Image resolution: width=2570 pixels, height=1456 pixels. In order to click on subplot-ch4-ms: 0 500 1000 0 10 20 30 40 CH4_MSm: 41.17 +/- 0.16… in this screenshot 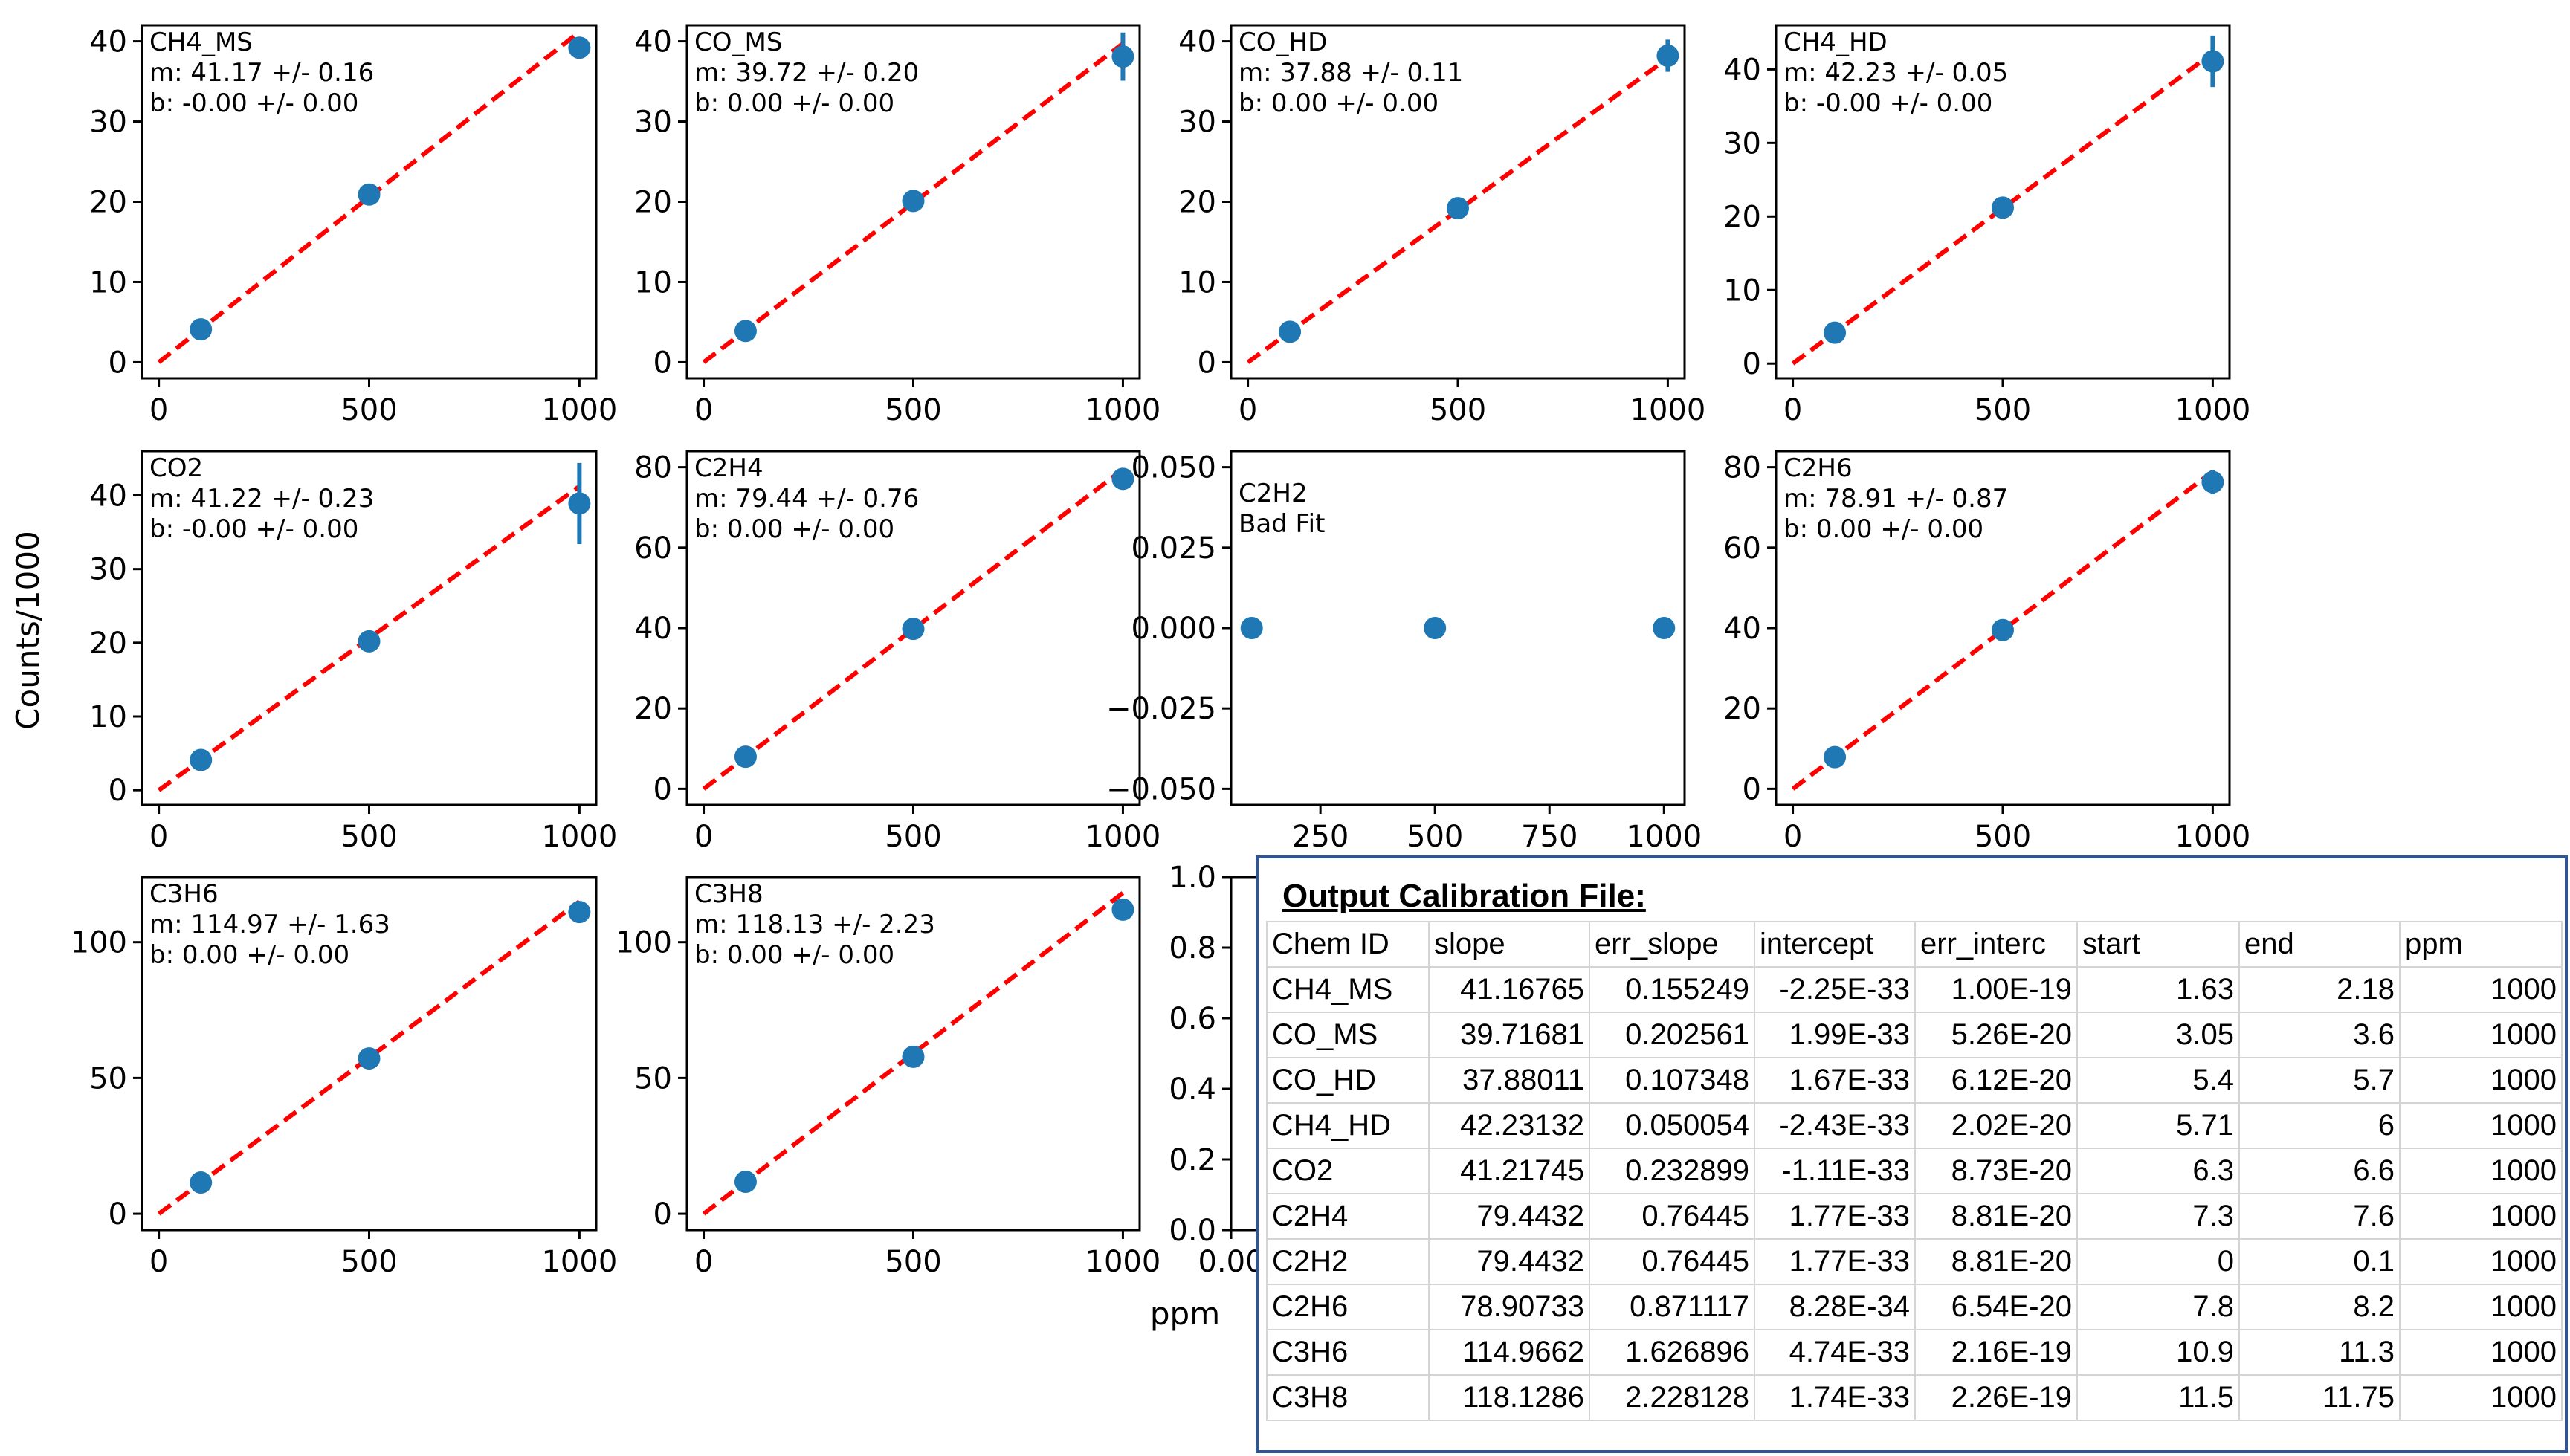, I will do `click(353, 226)`.